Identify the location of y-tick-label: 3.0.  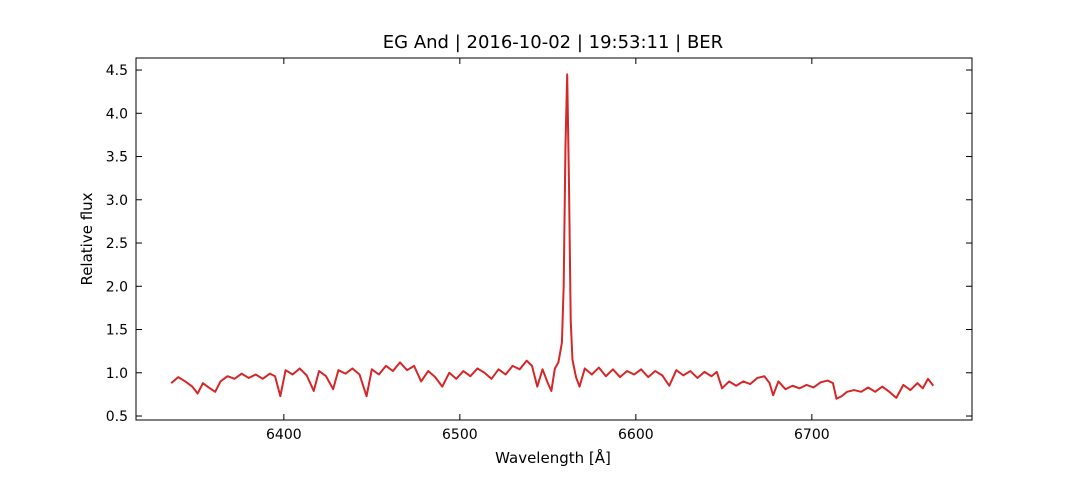
(117, 201).